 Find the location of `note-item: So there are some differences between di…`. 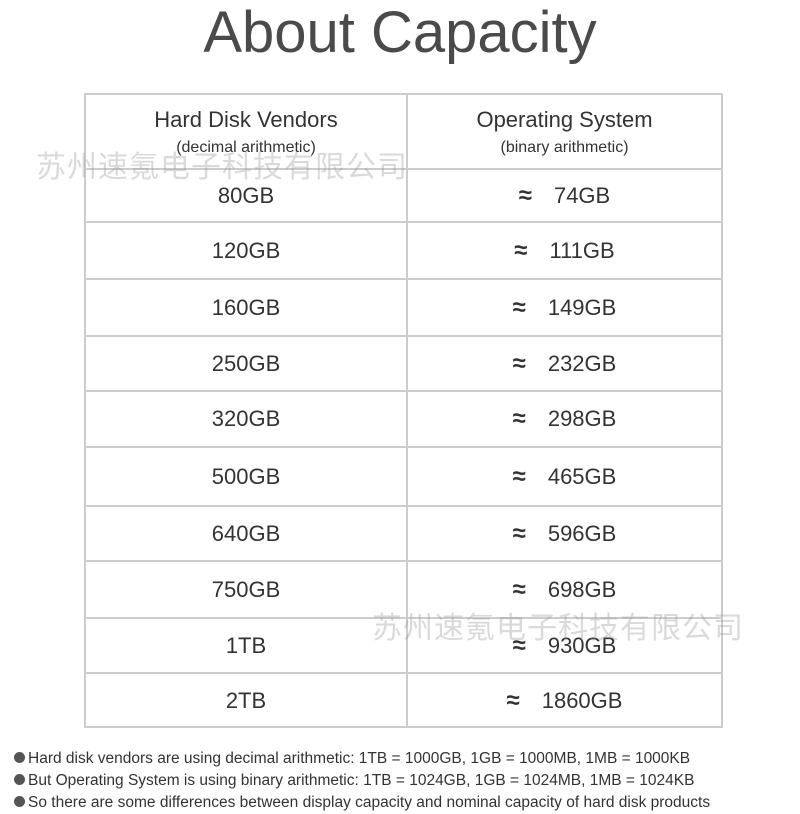

note-item: So there are some differences between di… is located at coordinates (362, 803).